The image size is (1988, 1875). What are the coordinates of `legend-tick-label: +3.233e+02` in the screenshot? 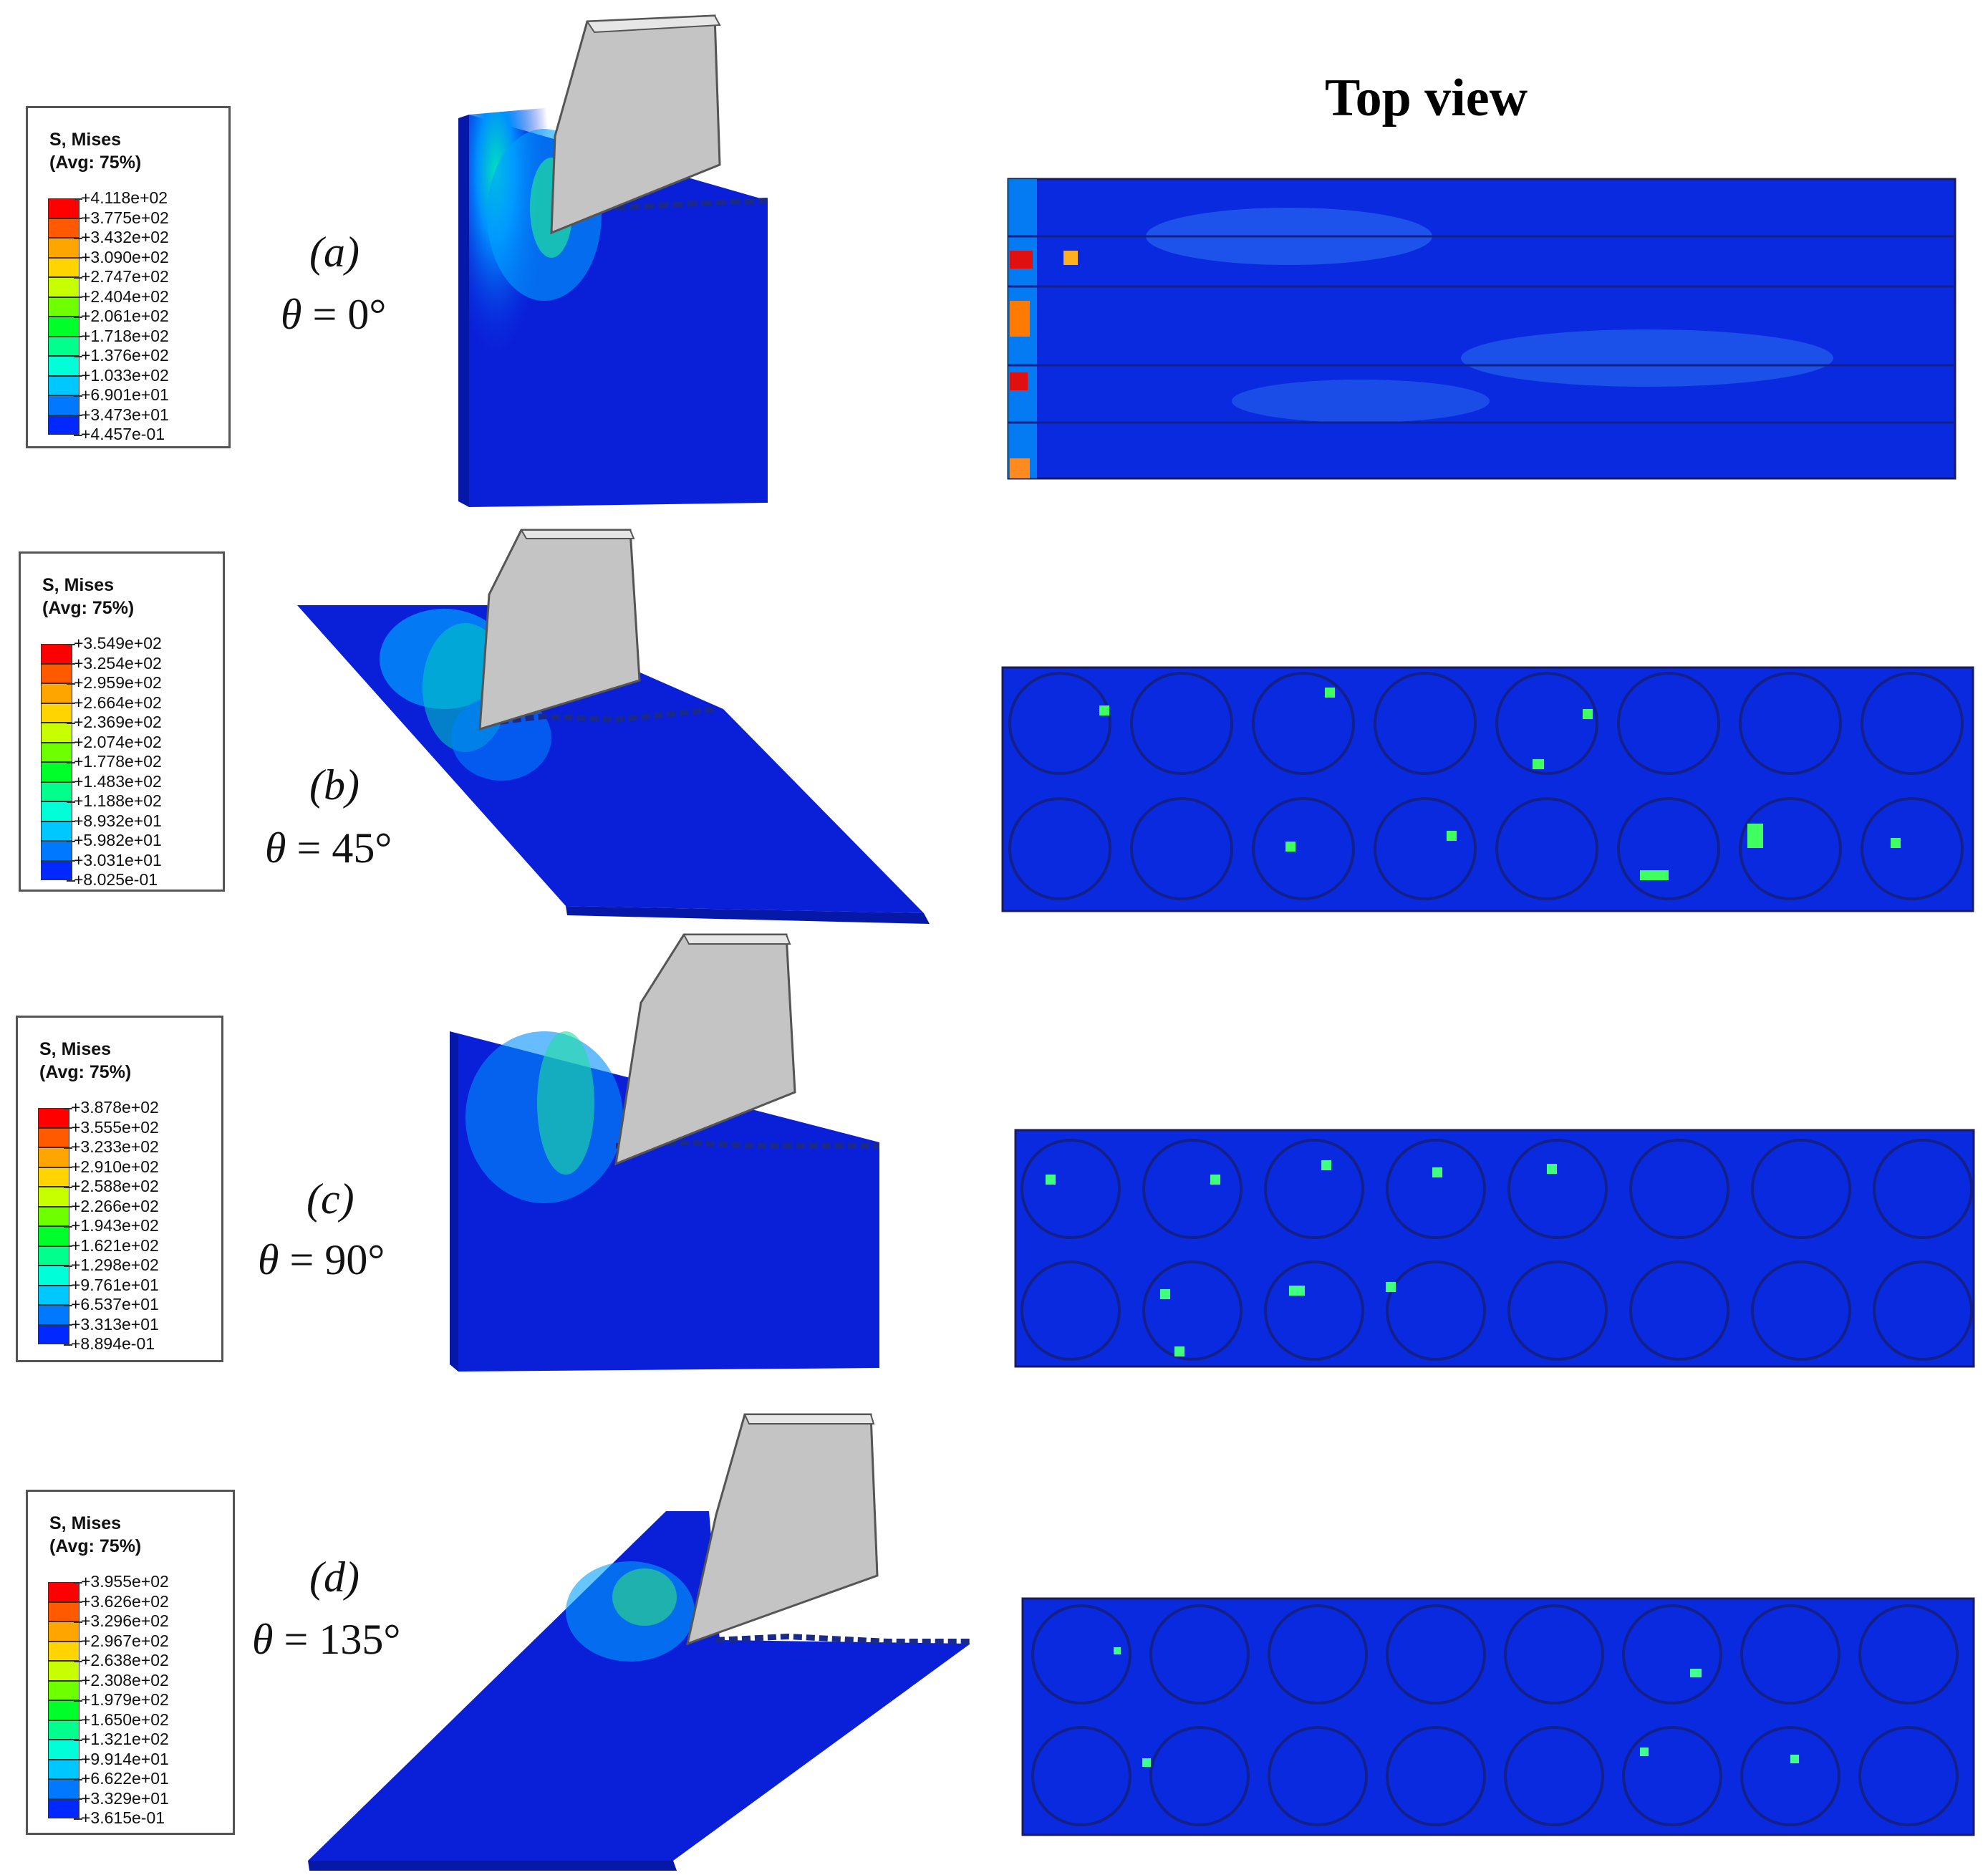 It's located at (112, 1147).